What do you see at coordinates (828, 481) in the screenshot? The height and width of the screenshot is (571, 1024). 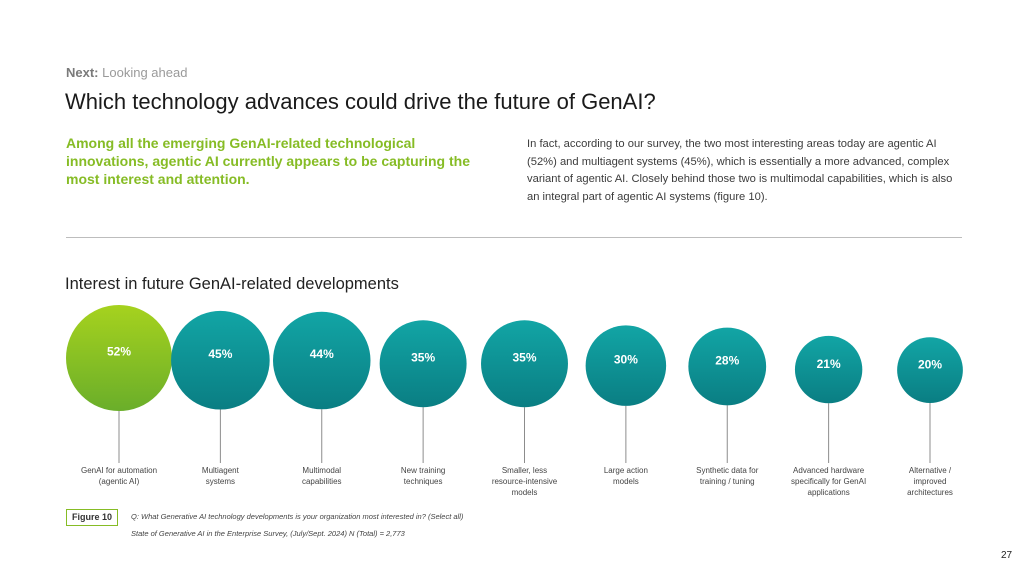 I see `category-label: specifically for GenAI` at bounding box center [828, 481].